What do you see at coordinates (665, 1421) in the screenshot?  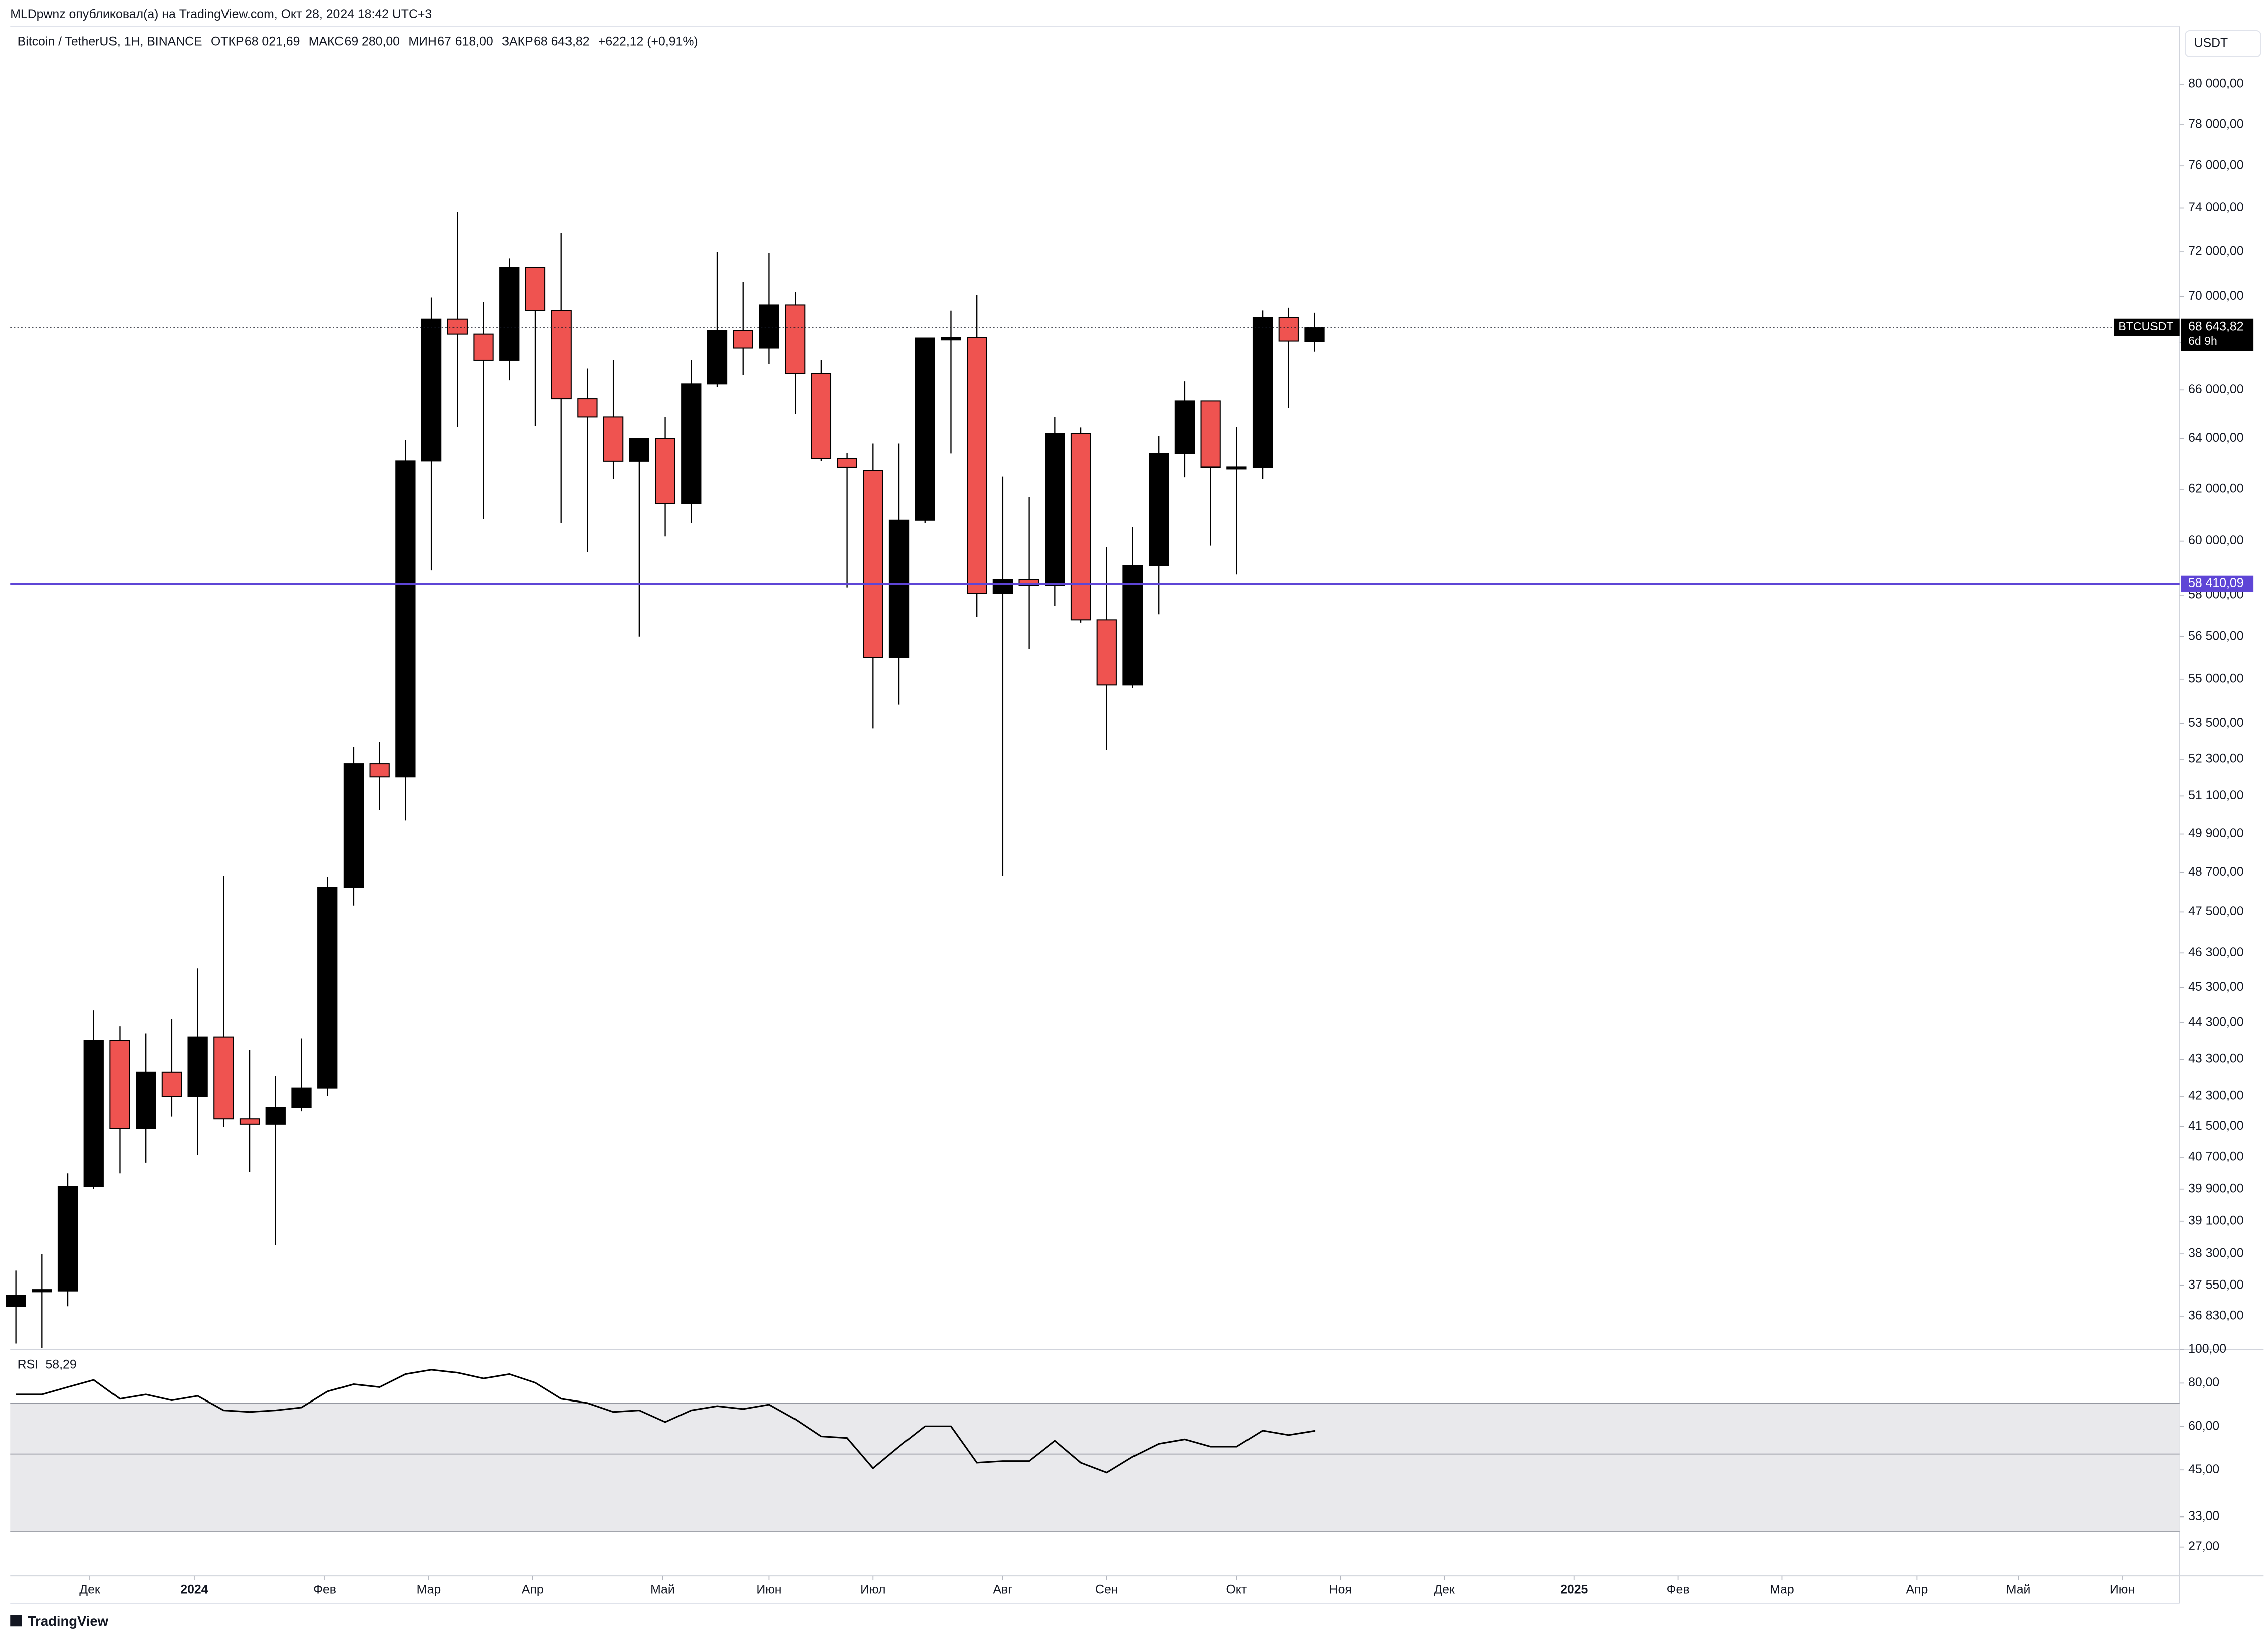 I see `rsi-line` at bounding box center [665, 1421].